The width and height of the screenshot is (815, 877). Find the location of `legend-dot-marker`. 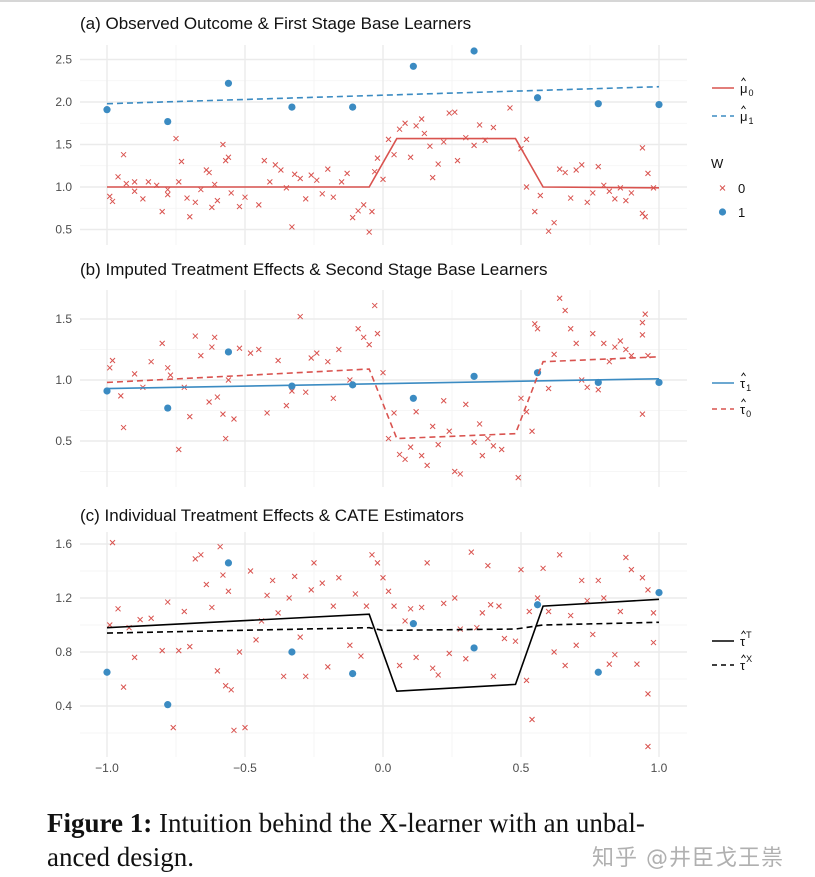

legend-dot-marker is located at coordinates (722, 212).